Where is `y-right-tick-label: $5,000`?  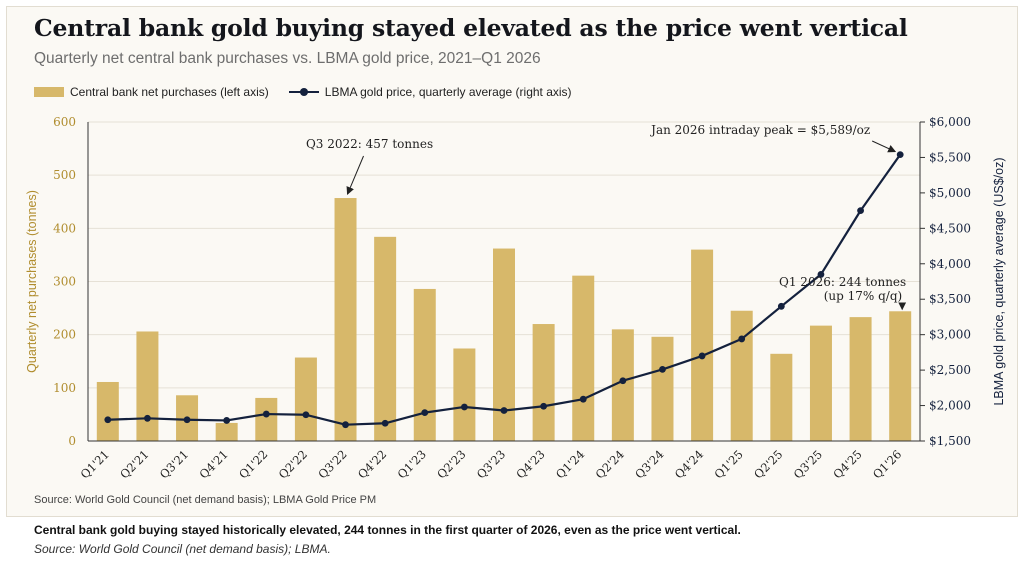 y-right-tick-label: $5,000 is located at coordinates (950, 193).